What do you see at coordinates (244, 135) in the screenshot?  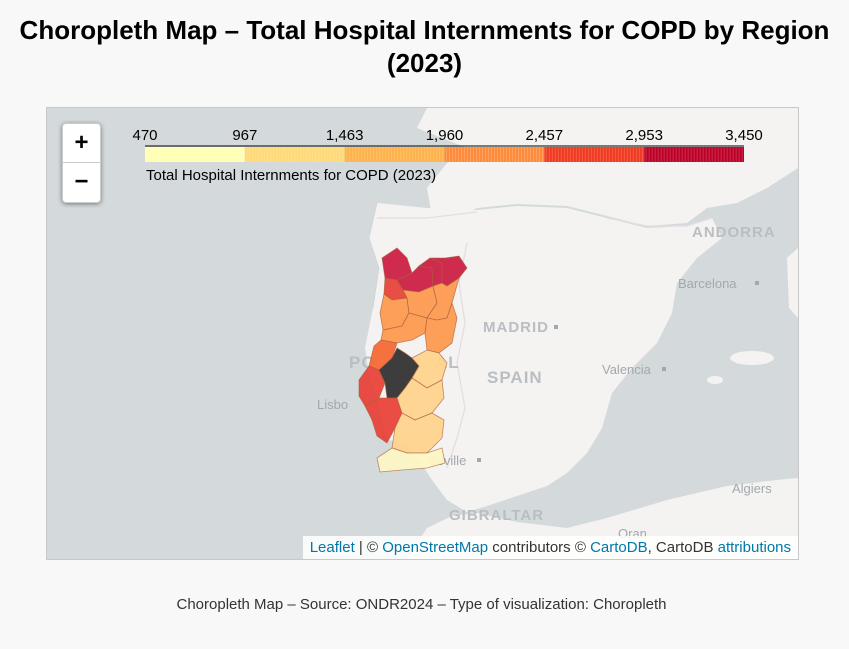 I see `legend-tick-label: 967` at bounding box center [244, 135].